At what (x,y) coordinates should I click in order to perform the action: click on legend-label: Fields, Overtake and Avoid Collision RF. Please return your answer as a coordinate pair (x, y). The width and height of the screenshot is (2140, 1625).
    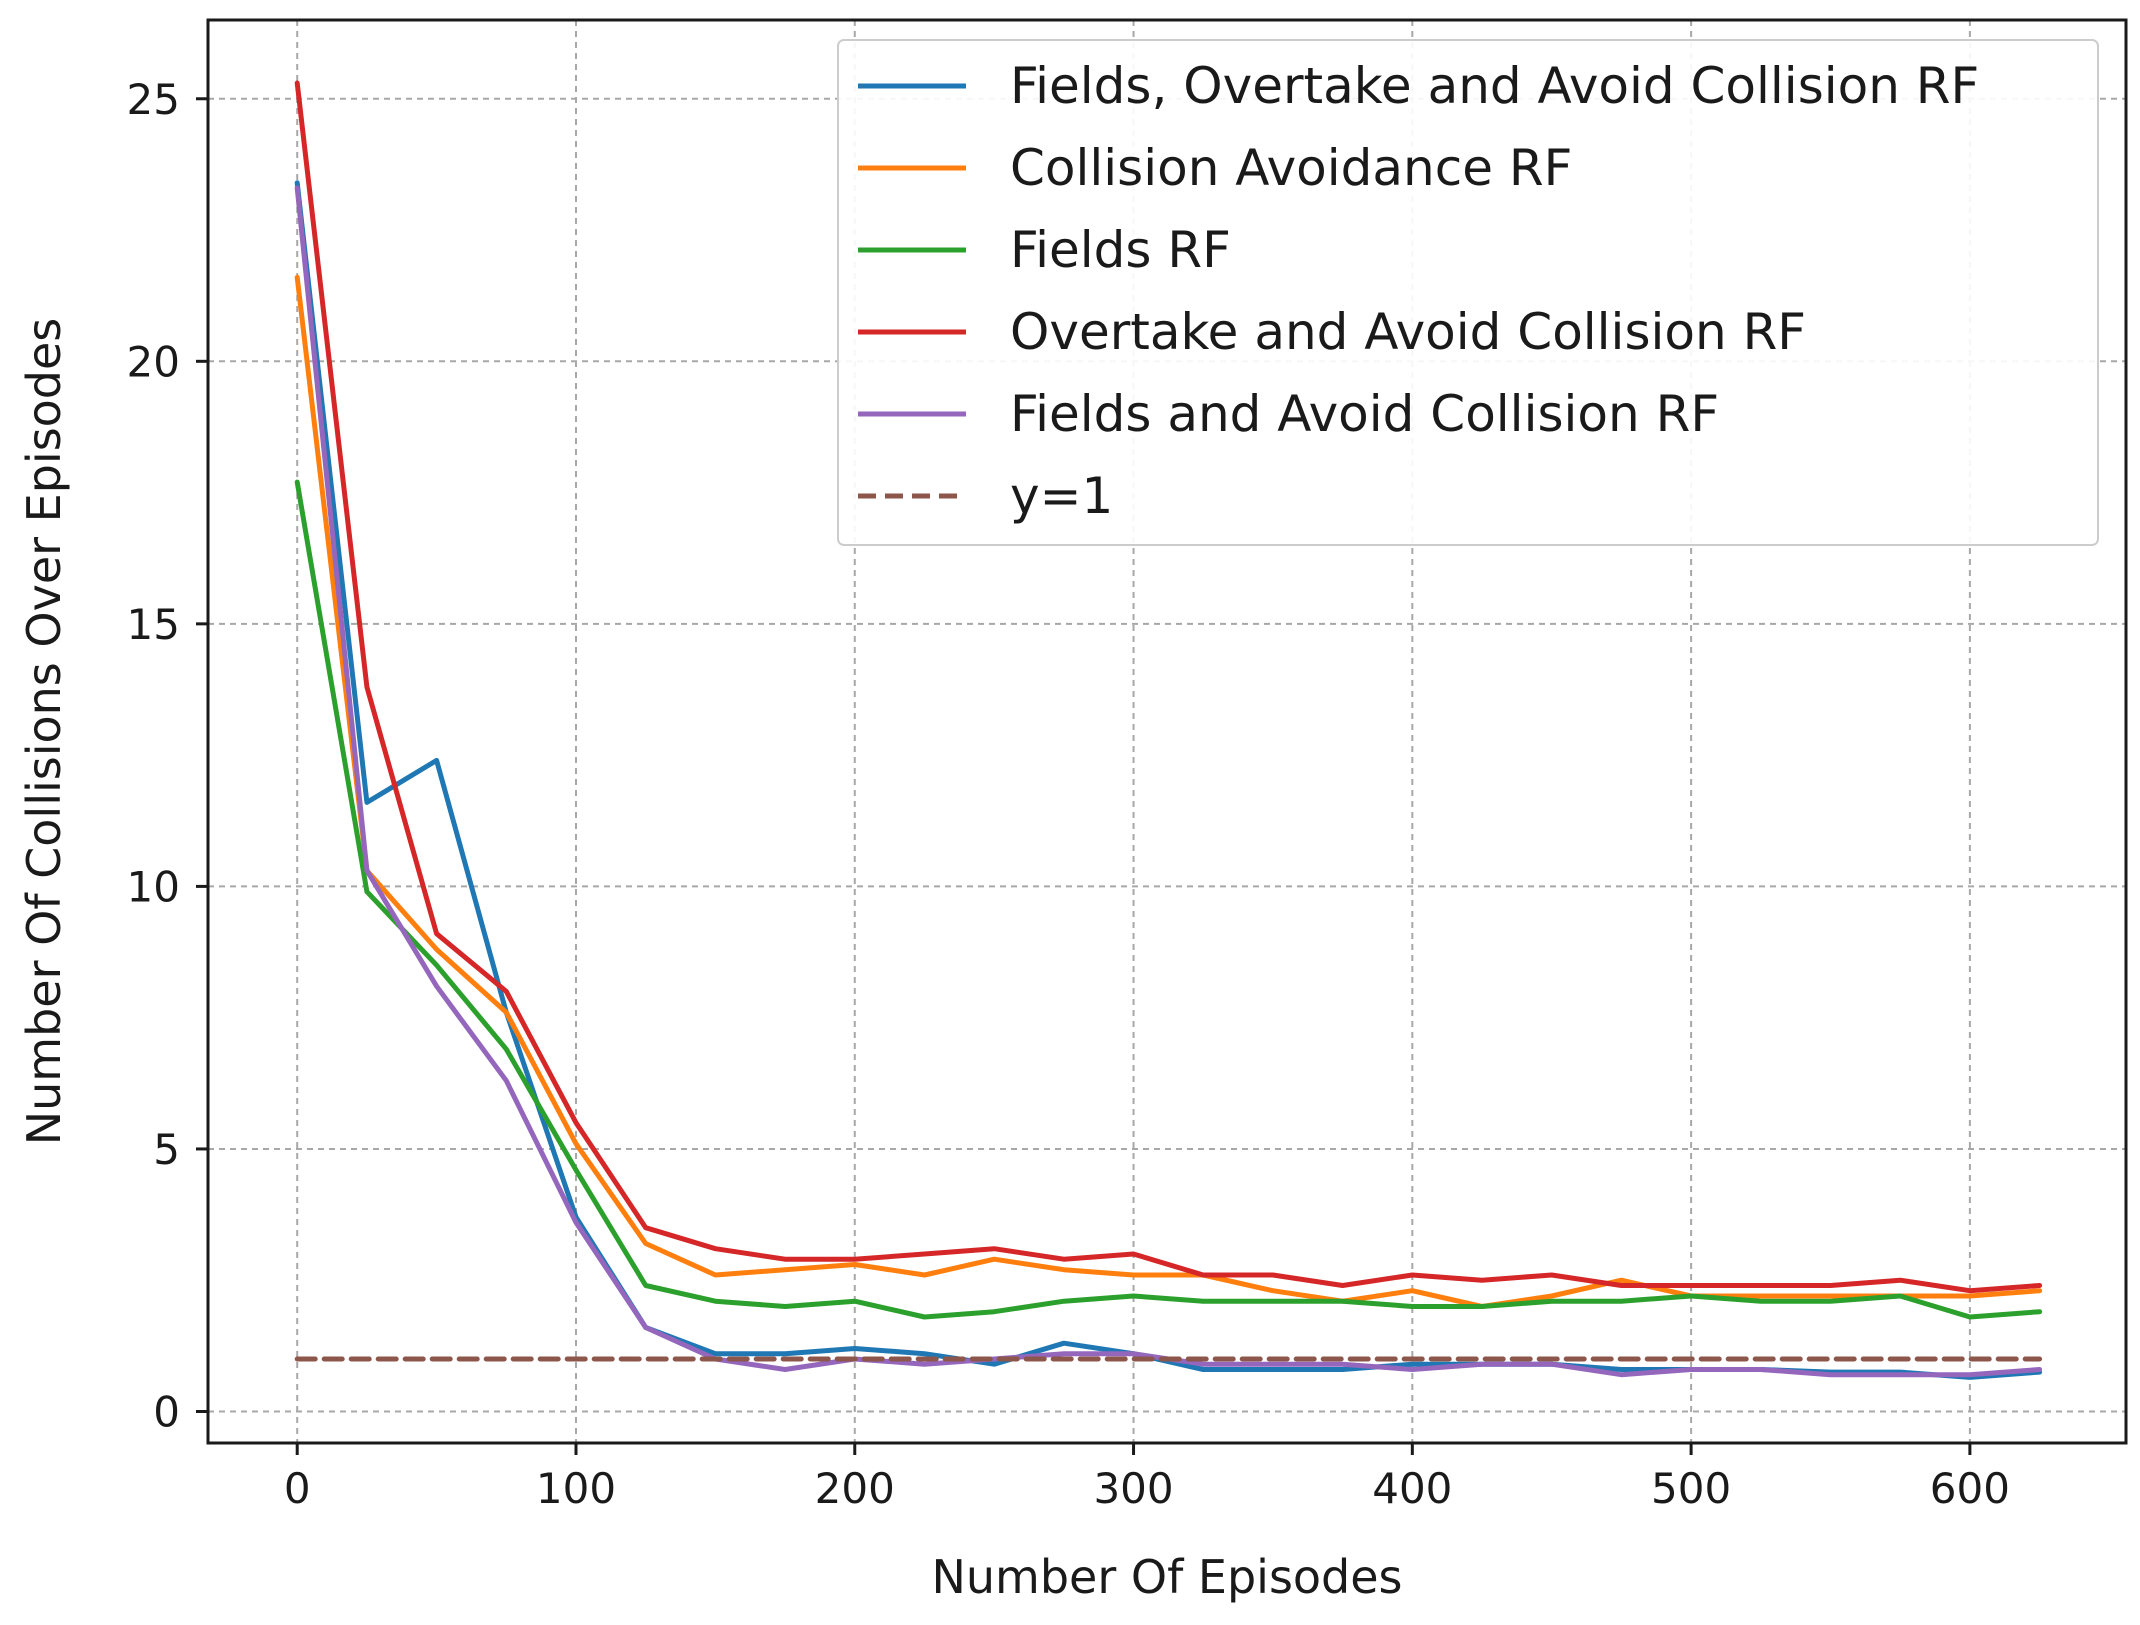
    Looking at the image, I should click on (1494, 86).